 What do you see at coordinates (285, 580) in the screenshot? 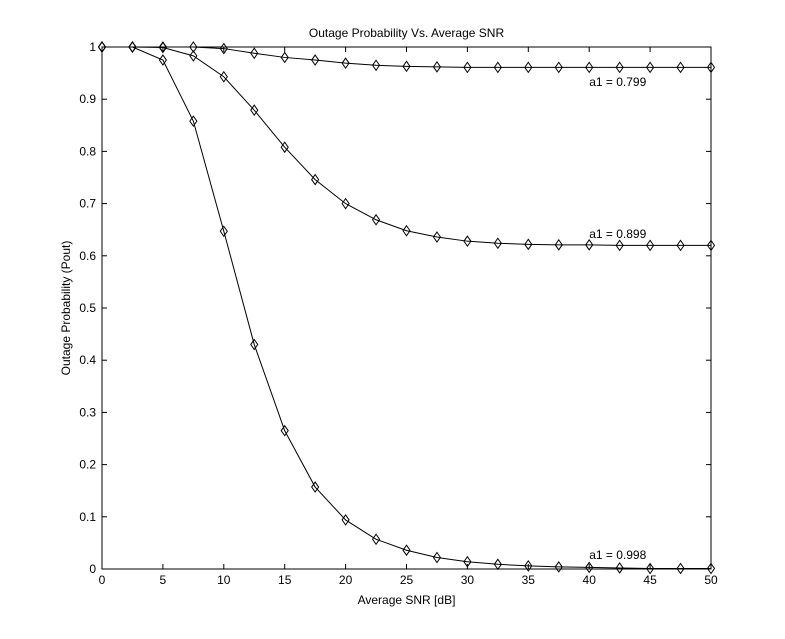
I see `x-tick-label: 15` at bounding box center [285, 580].